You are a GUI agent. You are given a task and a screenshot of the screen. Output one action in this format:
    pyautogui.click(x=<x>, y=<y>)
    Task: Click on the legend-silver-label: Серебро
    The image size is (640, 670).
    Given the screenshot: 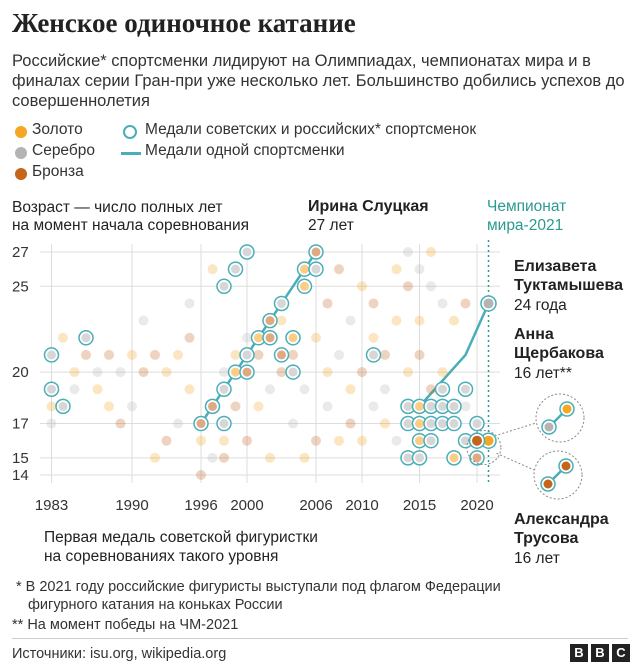 What is the action you would take?
    pyautogui.click(x=63, y=150)
    